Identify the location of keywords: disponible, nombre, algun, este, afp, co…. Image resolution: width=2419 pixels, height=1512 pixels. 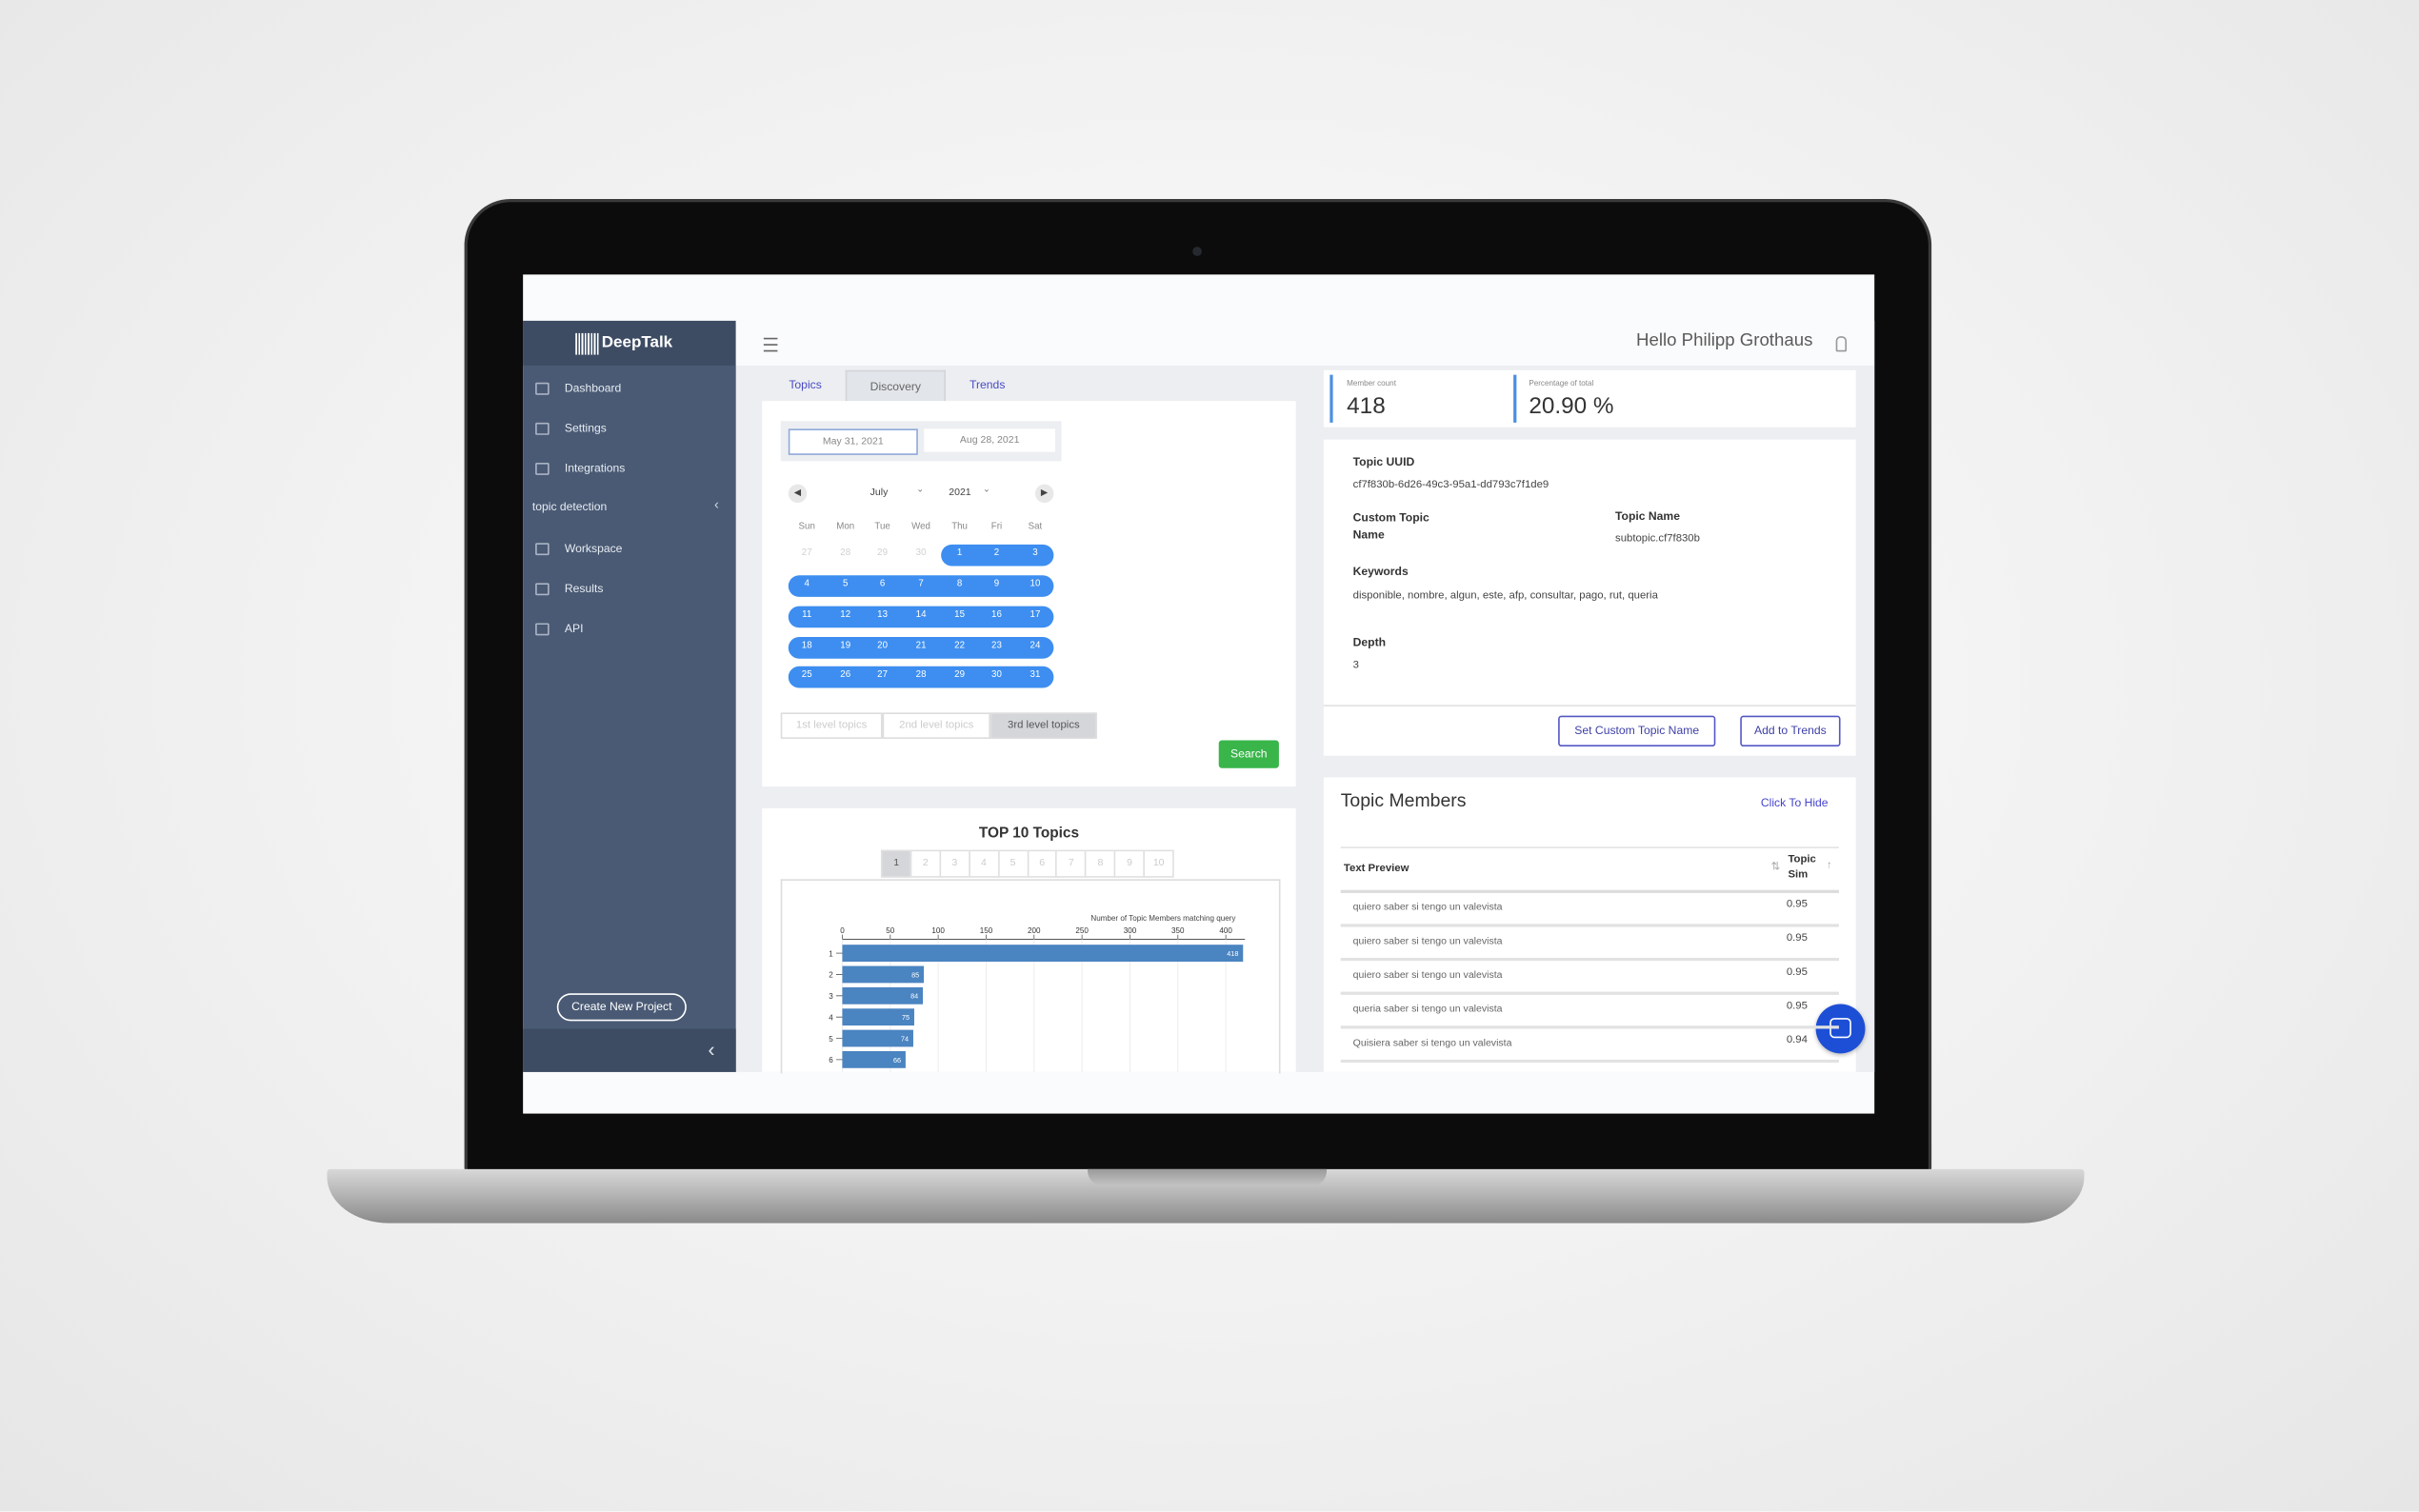
(1505, 596).